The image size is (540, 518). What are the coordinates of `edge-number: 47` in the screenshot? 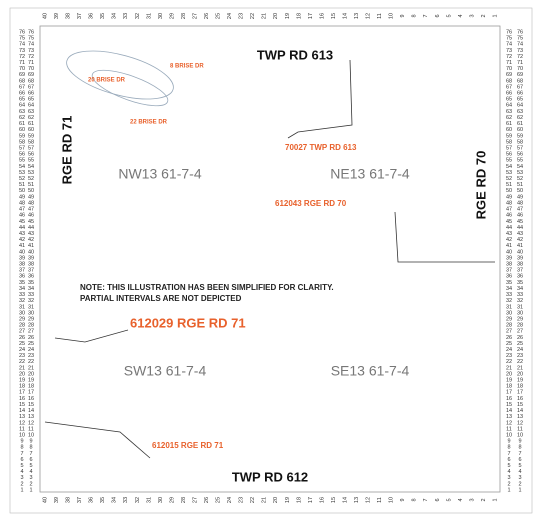 It's located at (22, 210).